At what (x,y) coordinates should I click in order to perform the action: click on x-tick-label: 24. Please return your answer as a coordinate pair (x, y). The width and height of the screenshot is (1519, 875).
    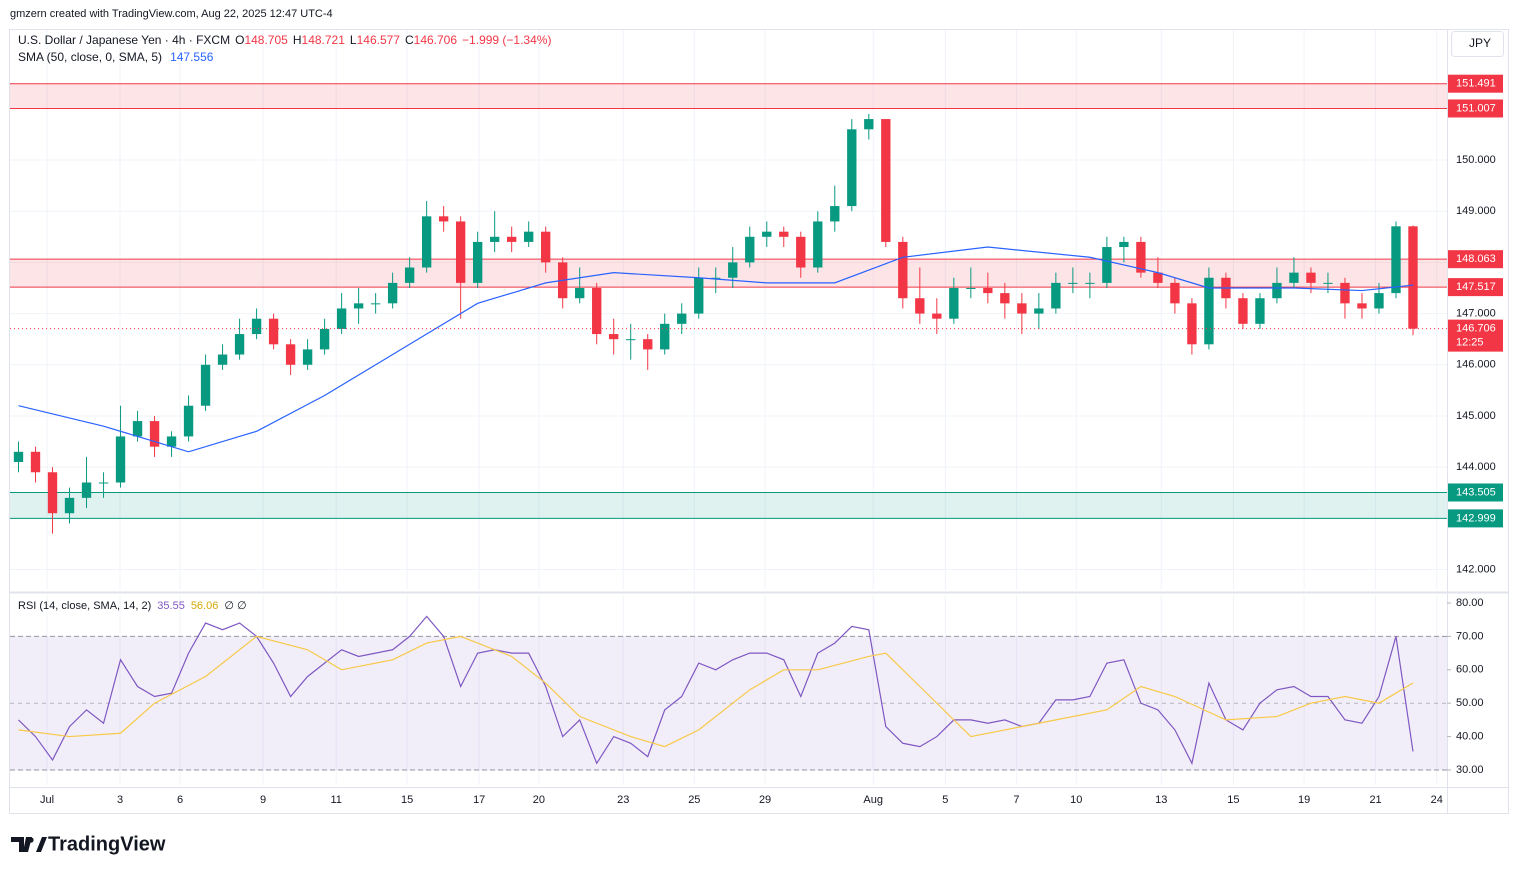
    Looking at the image, I should click on (1437, 800).